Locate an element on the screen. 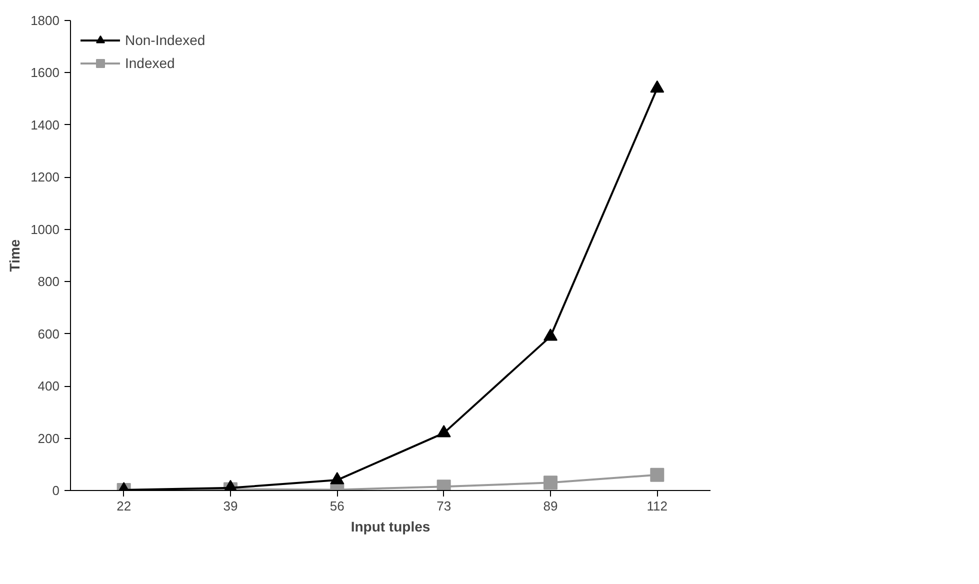 The image size is (979, 584). x-axis-title: Input tuples is located at coordinates (390, 526).